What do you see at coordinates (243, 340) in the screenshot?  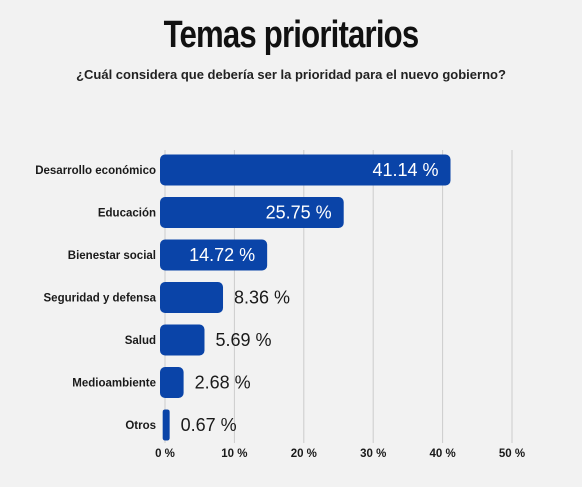 I see `data-label: 5.69 %` at bounding box center [243, 340].